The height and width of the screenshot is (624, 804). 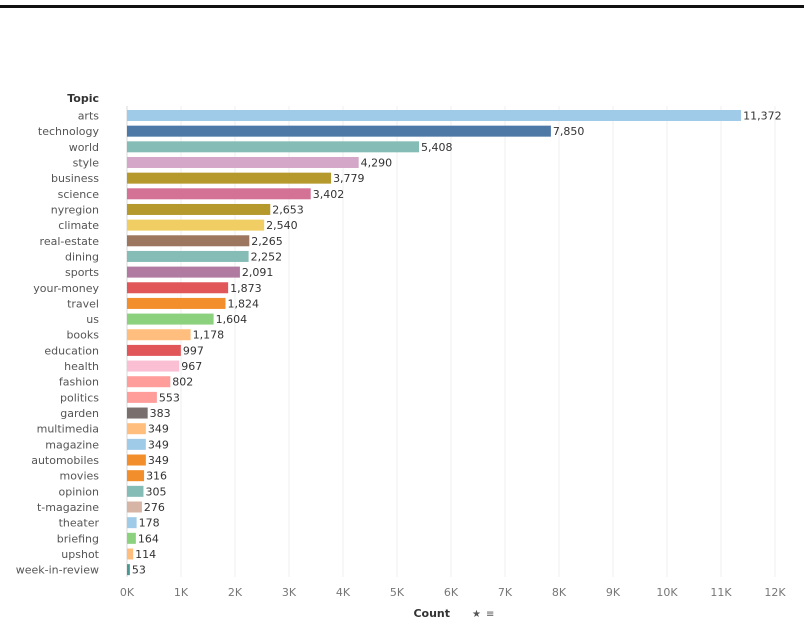 What do you see at coordinates (246, 288) in the screenshot?
I see `value-label: 1,873` at bounding box center [246, 288].